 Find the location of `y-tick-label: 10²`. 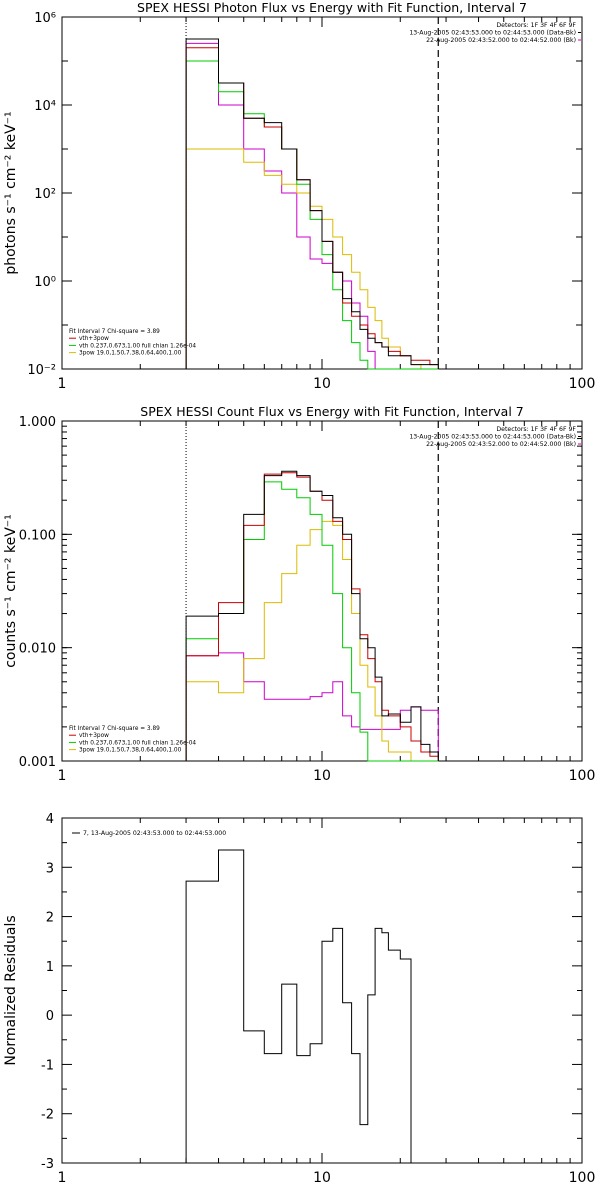

y-tick-label: 10² is located at coordinates (45, 194).